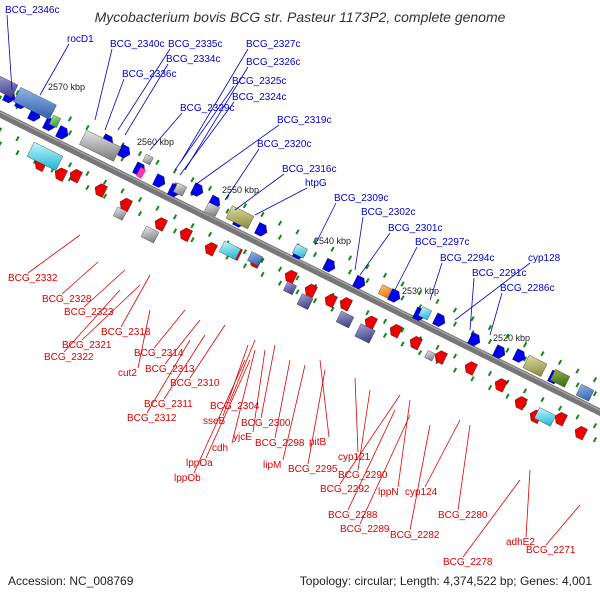 This screenshot has width=600, height=600. I want to click on forward-gene-label: BCG_2324c, so click(259, 97).